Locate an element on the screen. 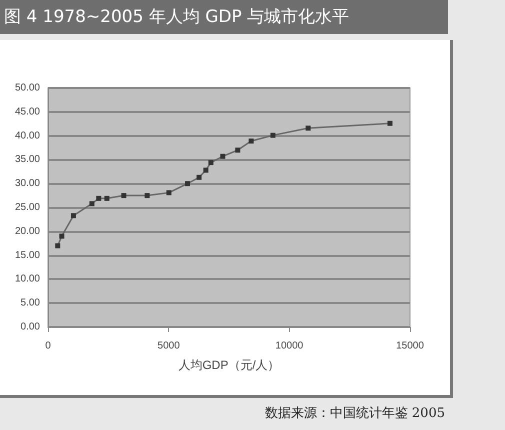 The height and width of the screenshot is (430, 505). x-tick-label: 0 is located at coordinates (48, 346).